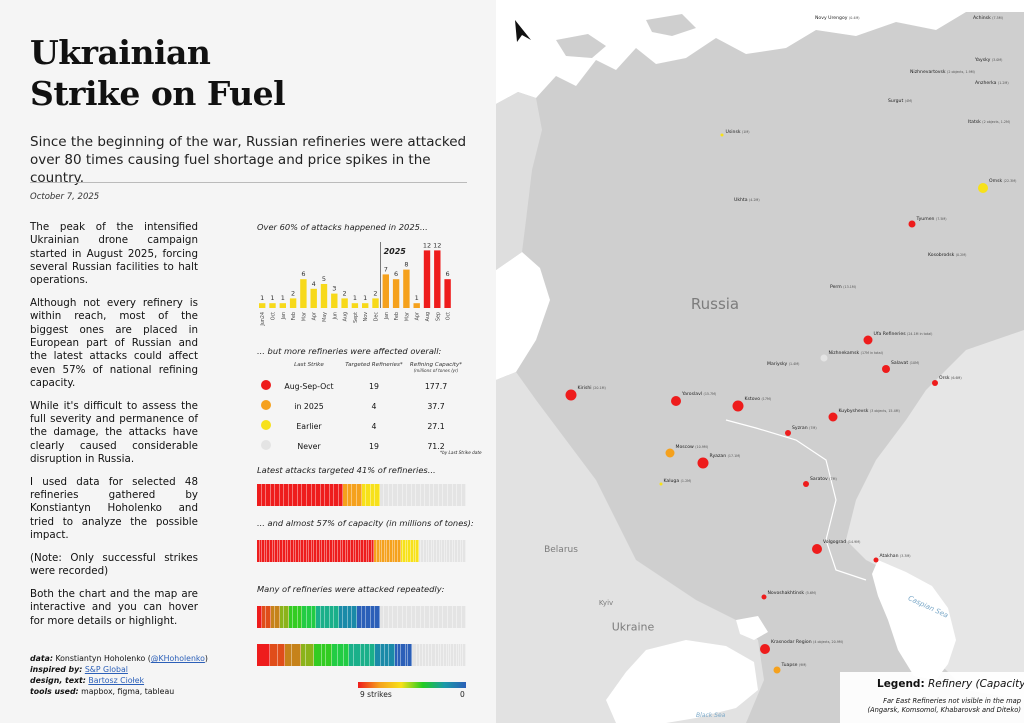 The width and height of the screenshot is (1024, 723). What do you see at coordinates (116, 680) in the screenshot?
I see `designer-link: Bartosz Ciołek` at bounding box center [116, 680].